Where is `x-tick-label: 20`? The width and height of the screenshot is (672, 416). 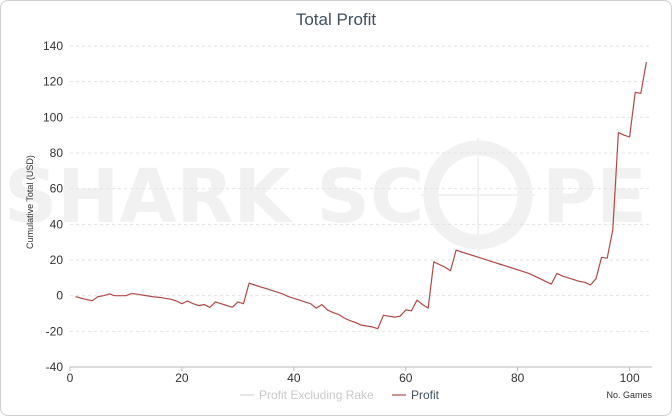 x-tick-label: 20 is located at coordinates (182, 378).